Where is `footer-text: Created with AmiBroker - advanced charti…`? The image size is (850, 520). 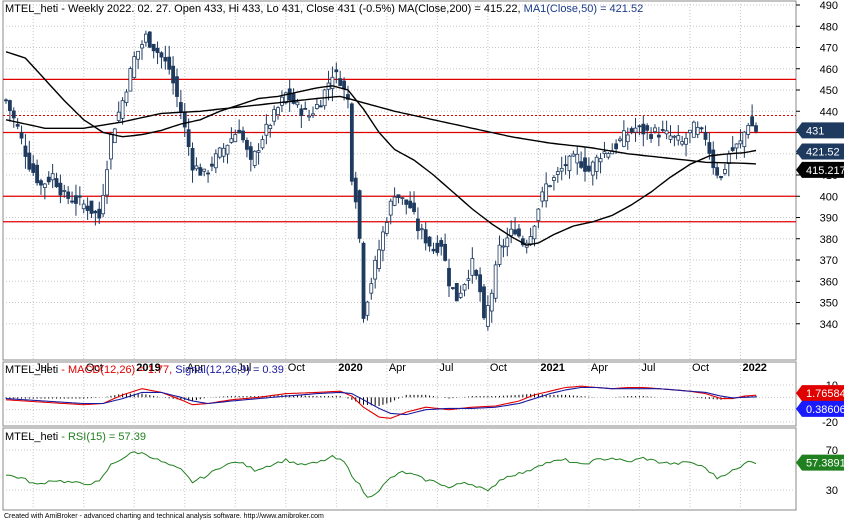
footer-text: Created with AmiBroker - advanced charti… is located at coordinates (164, 516).